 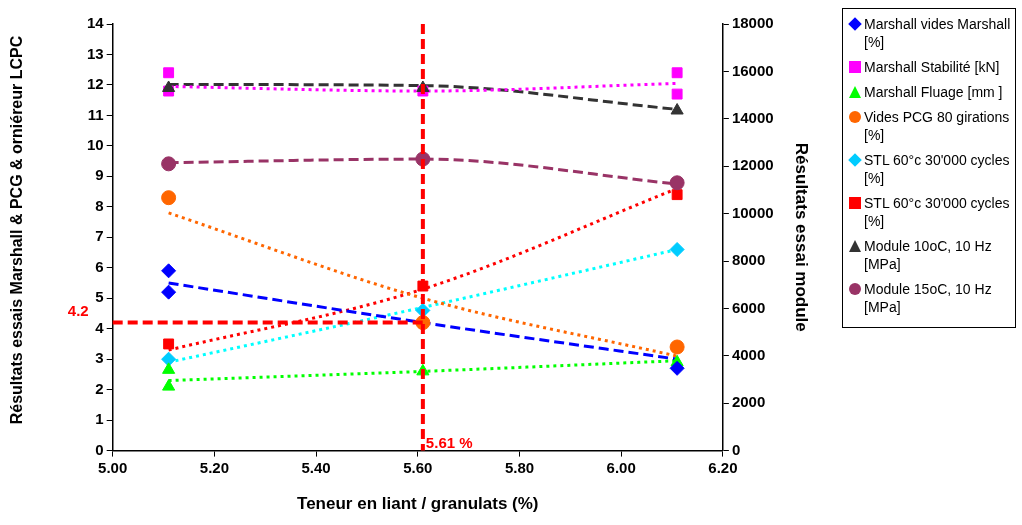 I want to click on y-tick-label: 2, so click(x=99, y=388).